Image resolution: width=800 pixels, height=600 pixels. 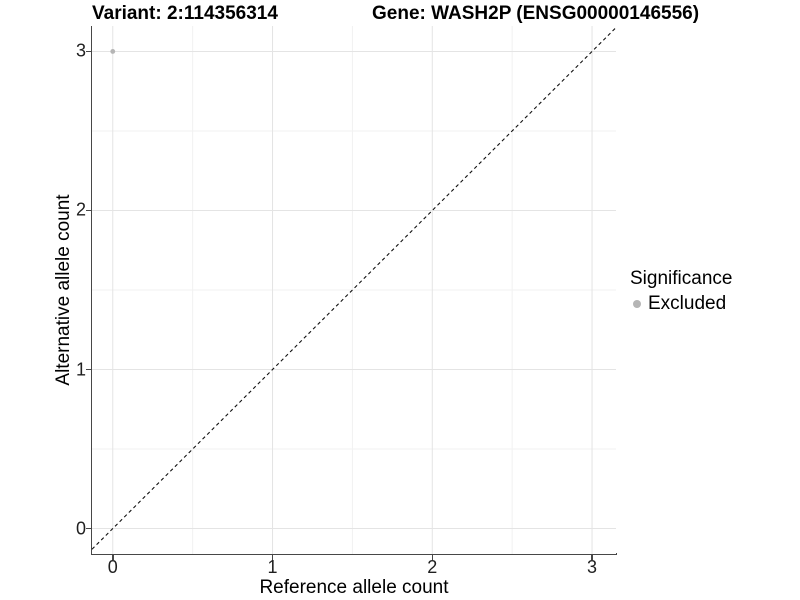 I want to click on legend-key-dot, so click(x=637, y=304).